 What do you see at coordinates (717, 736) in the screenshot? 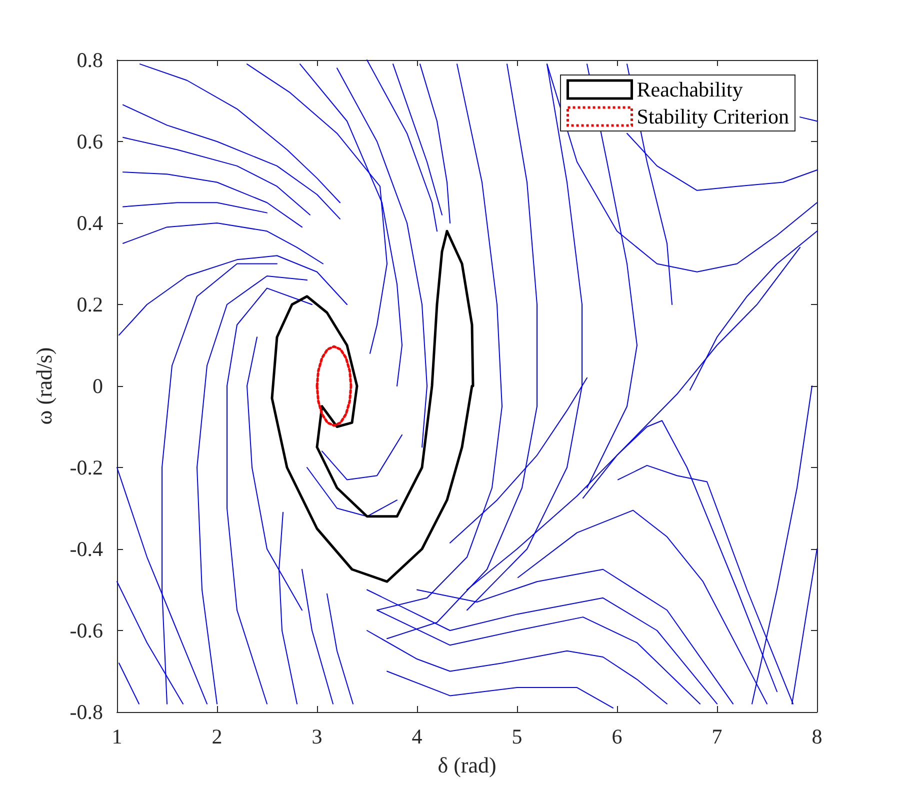
I see `x-tick-label: 7` at bounding box center [717, 736].